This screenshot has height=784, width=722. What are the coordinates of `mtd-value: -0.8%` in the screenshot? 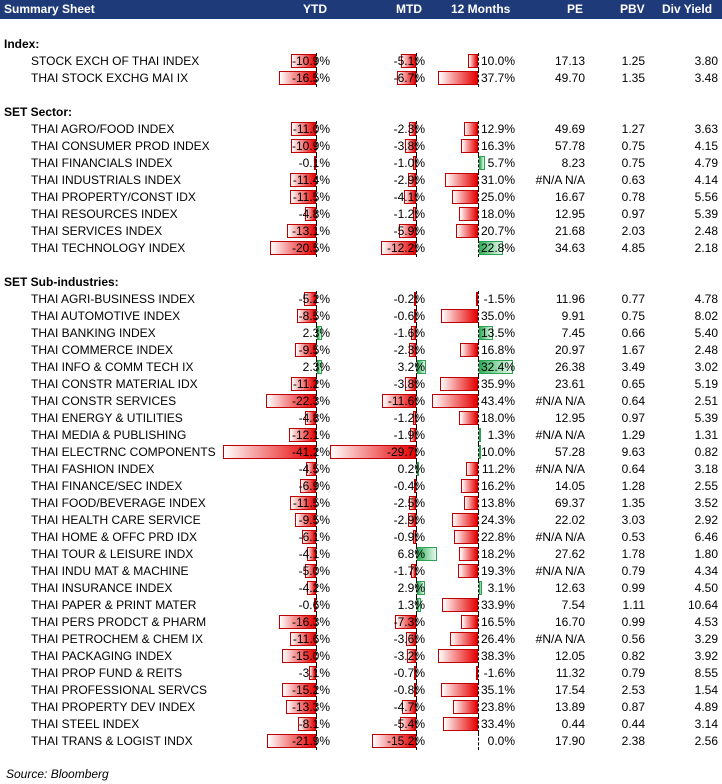 It's located at (409, 690).